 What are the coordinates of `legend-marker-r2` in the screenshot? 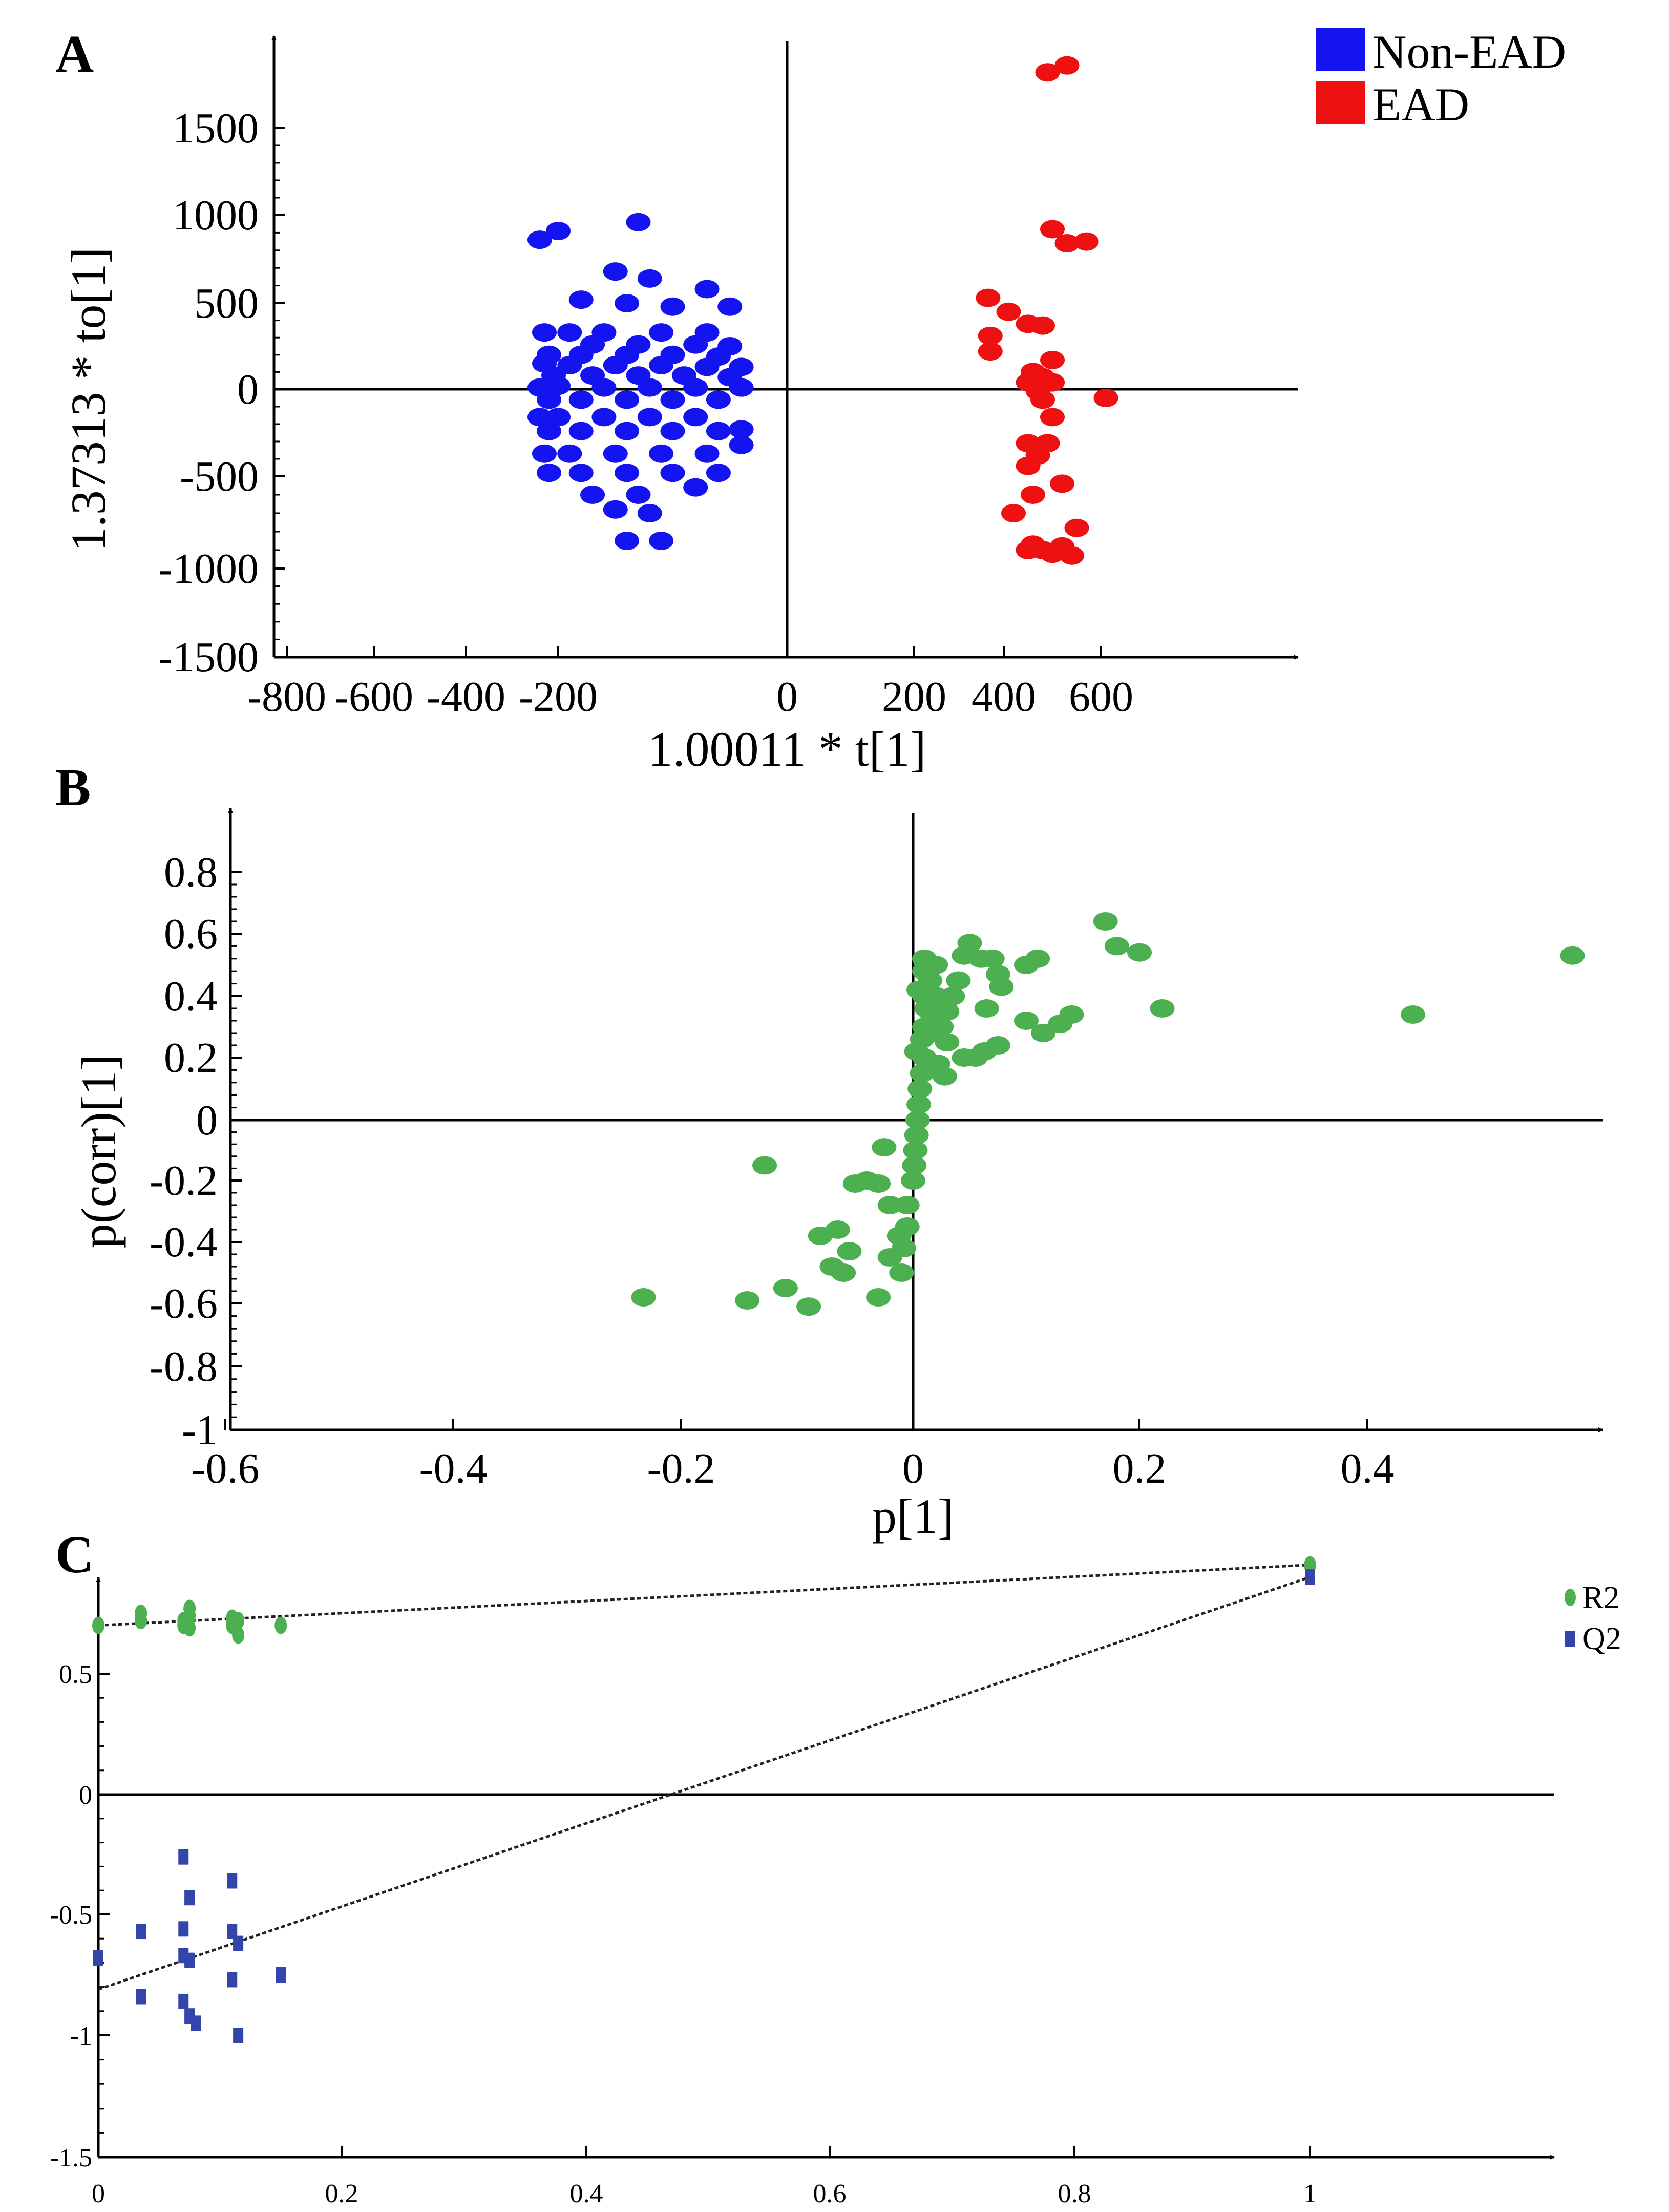 It's located at (1570, 1597).